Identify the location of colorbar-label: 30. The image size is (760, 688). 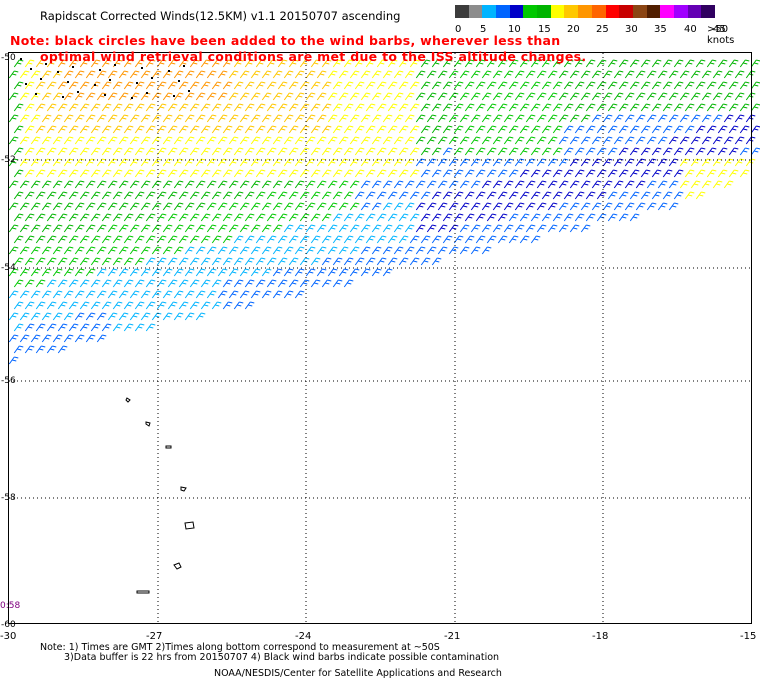
(631, 29).